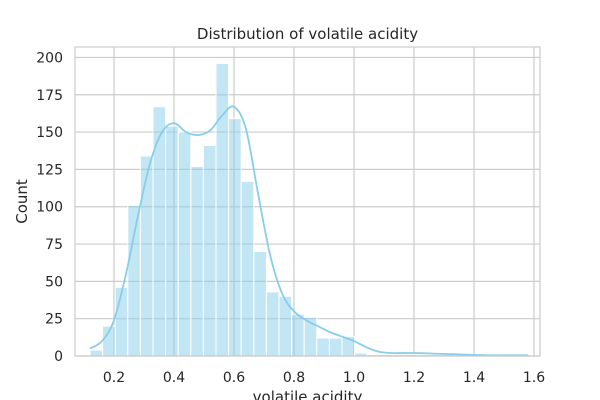  Describe the element at coordinates (234, 378) in the screenshot. I see `x-tick-label: 0.6` at that location.